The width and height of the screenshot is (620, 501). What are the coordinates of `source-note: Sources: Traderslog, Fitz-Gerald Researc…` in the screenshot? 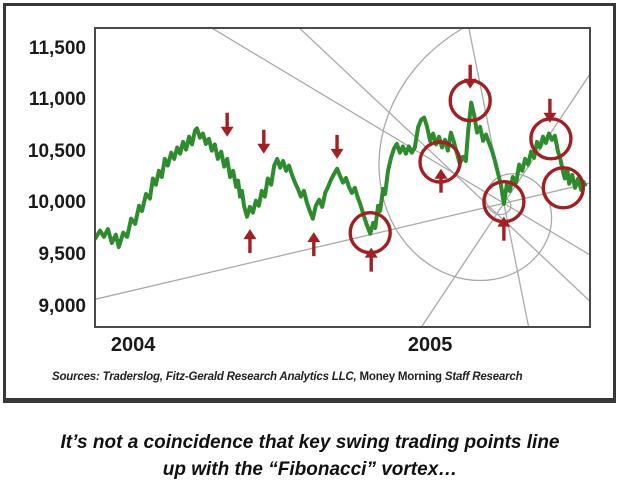 It's located at (287, 377).